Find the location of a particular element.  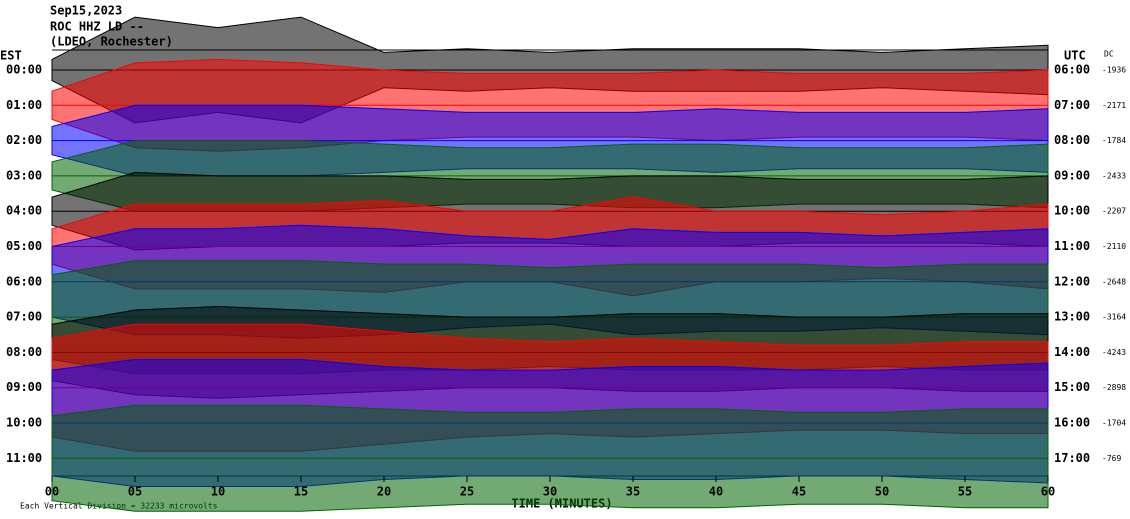

dc-value: -2110 is located at coordinates (1114, 246).